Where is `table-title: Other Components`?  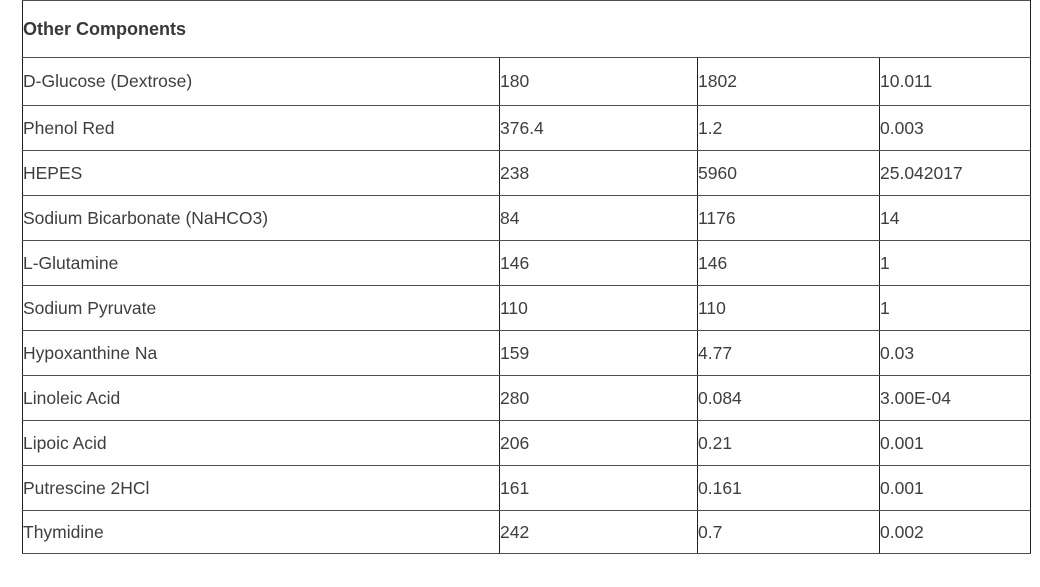
table-title: Other Components is located at coordinates (526, 29).